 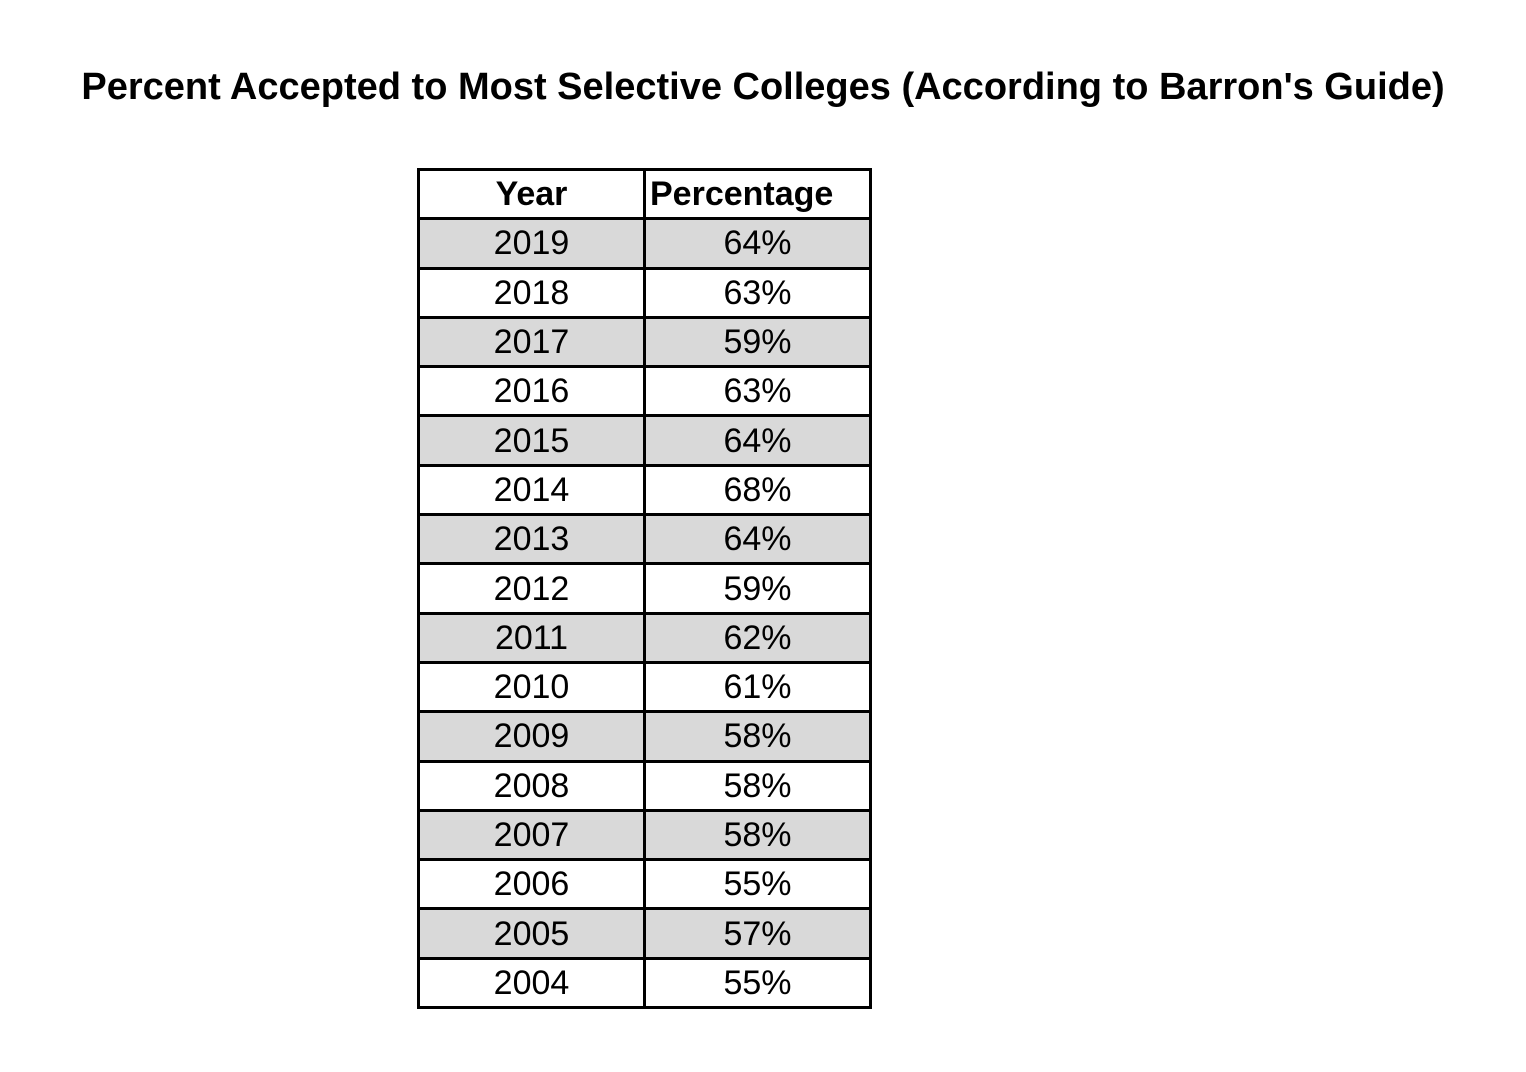 I want to click on table-row: 2011 62%, so click(x=644, y=637).